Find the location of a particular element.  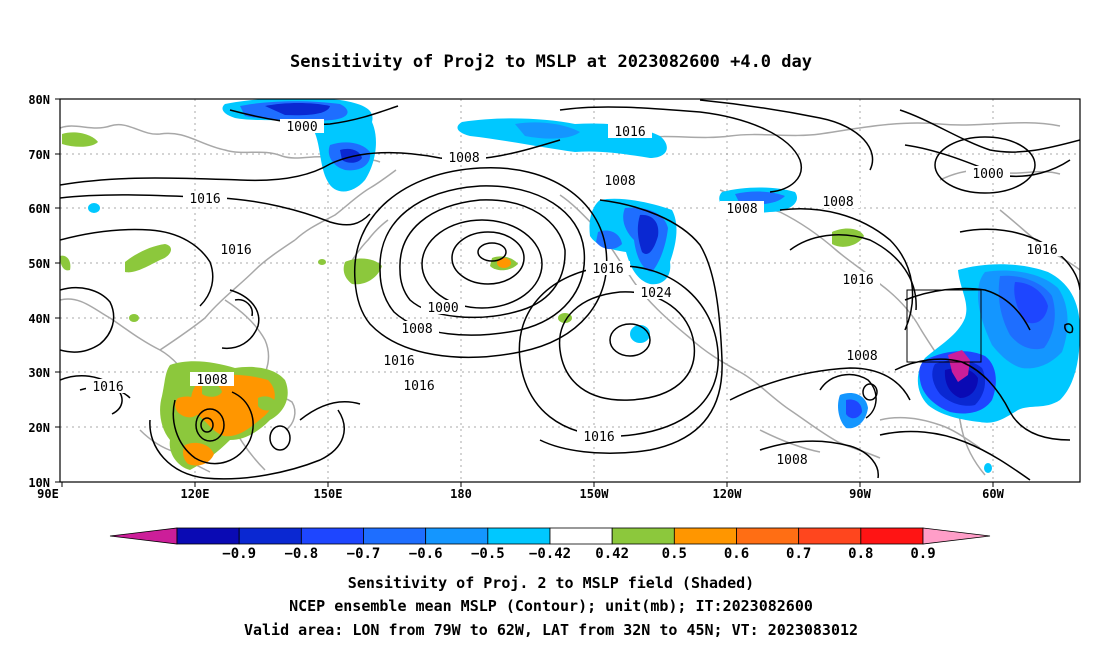

longitude-labels: 90E 120E 150E 180 150W 120W 90W 60W is located at coordinates (520, 494).